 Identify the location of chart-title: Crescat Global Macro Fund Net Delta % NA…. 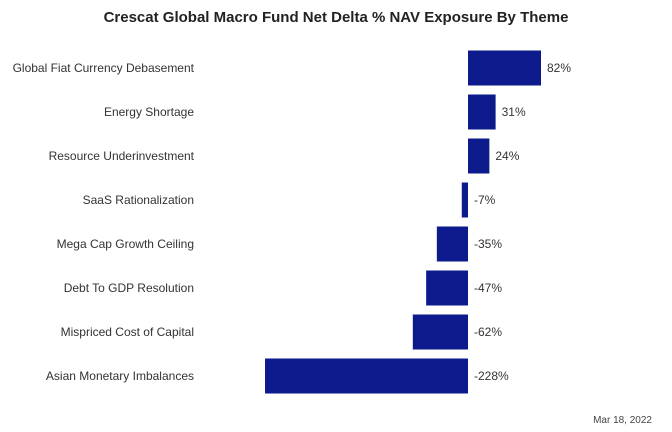
(336, 17).